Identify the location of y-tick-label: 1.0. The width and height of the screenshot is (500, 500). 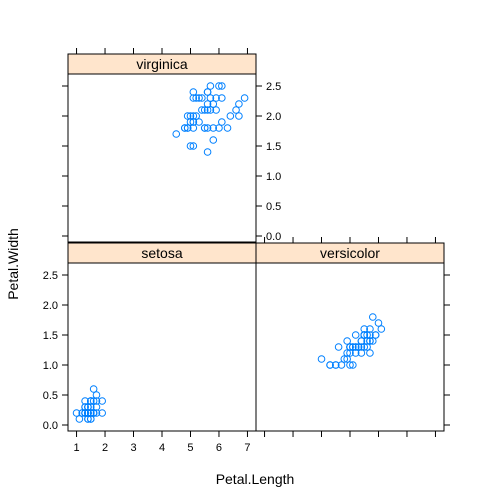
(50, 366).